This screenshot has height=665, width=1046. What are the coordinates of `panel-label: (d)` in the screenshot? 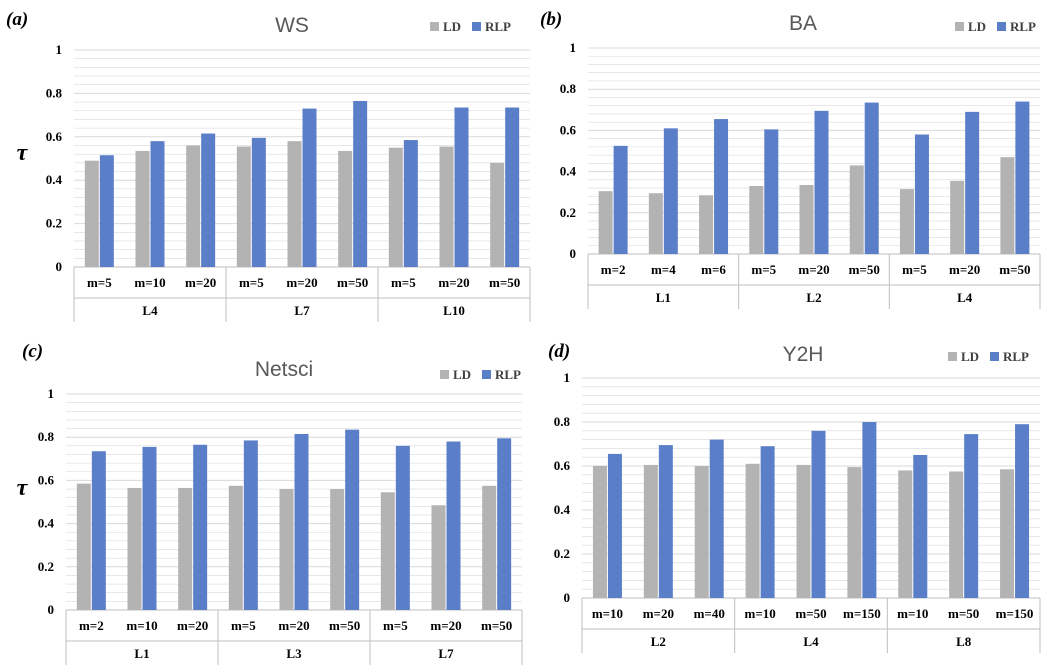 It's located at (559, 351).